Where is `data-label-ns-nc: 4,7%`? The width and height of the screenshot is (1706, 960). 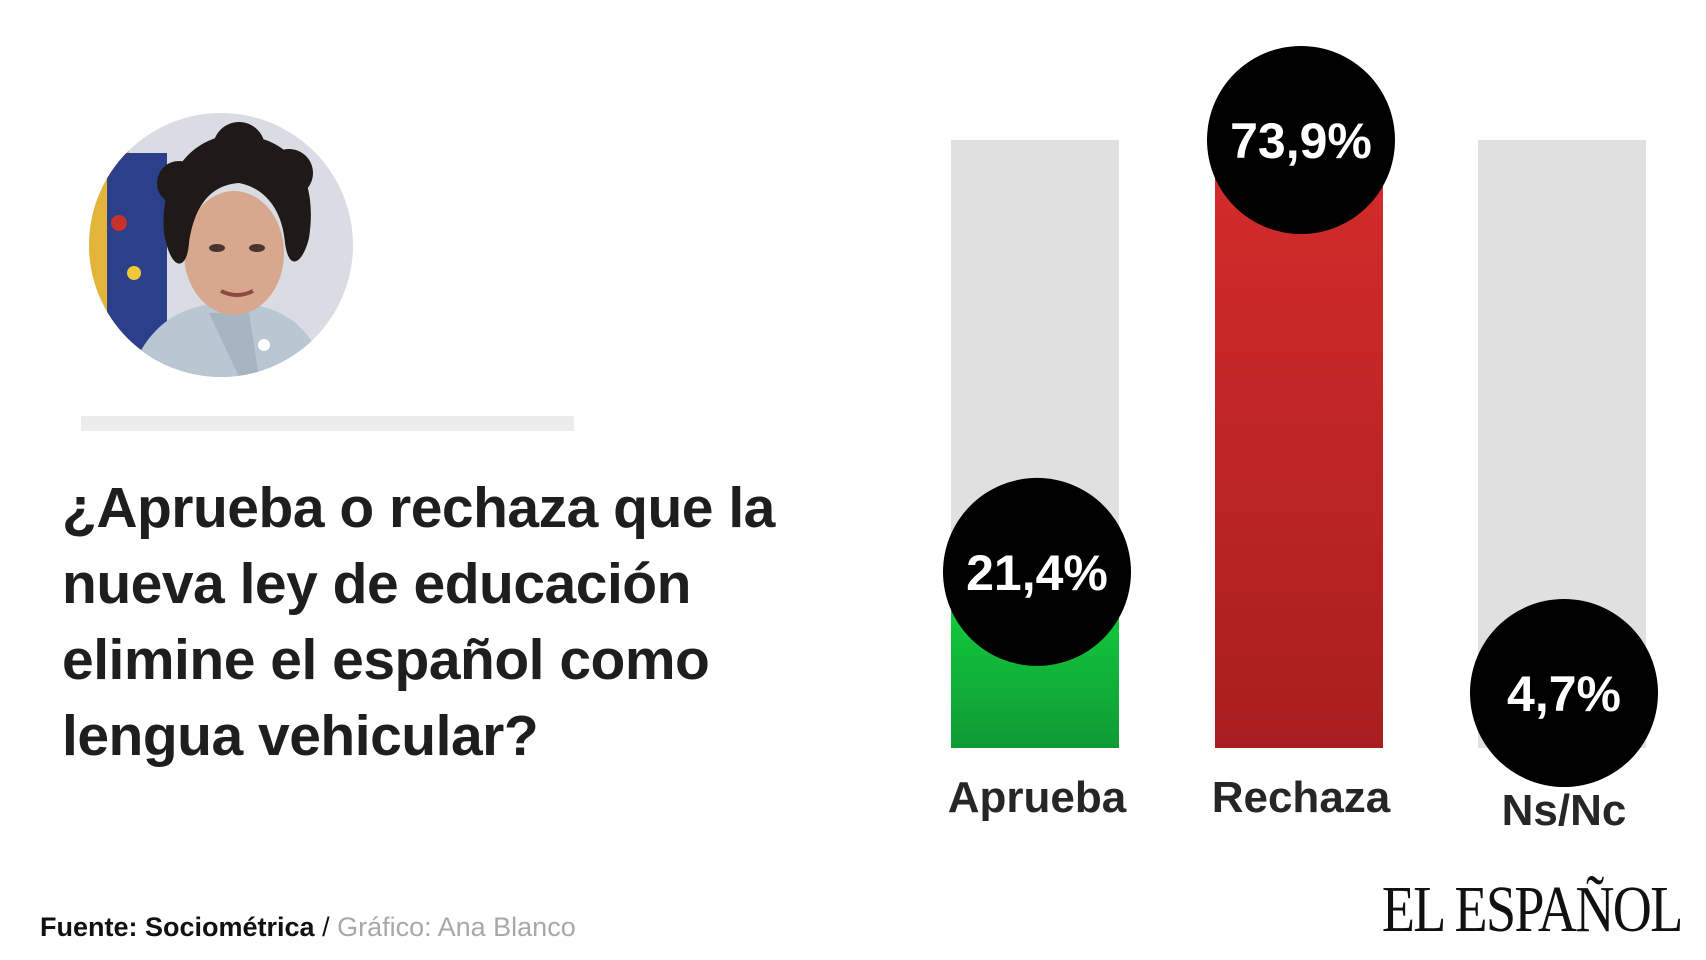
data-label-ns-nc: 4,7% is located at coordinates (1564, 694).